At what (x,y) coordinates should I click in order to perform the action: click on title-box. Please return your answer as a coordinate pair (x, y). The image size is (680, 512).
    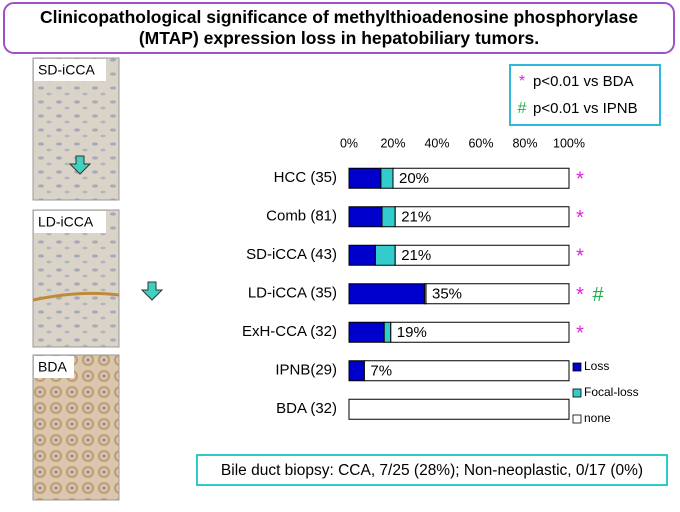
    Looking at the image, I should click on (339, 28).